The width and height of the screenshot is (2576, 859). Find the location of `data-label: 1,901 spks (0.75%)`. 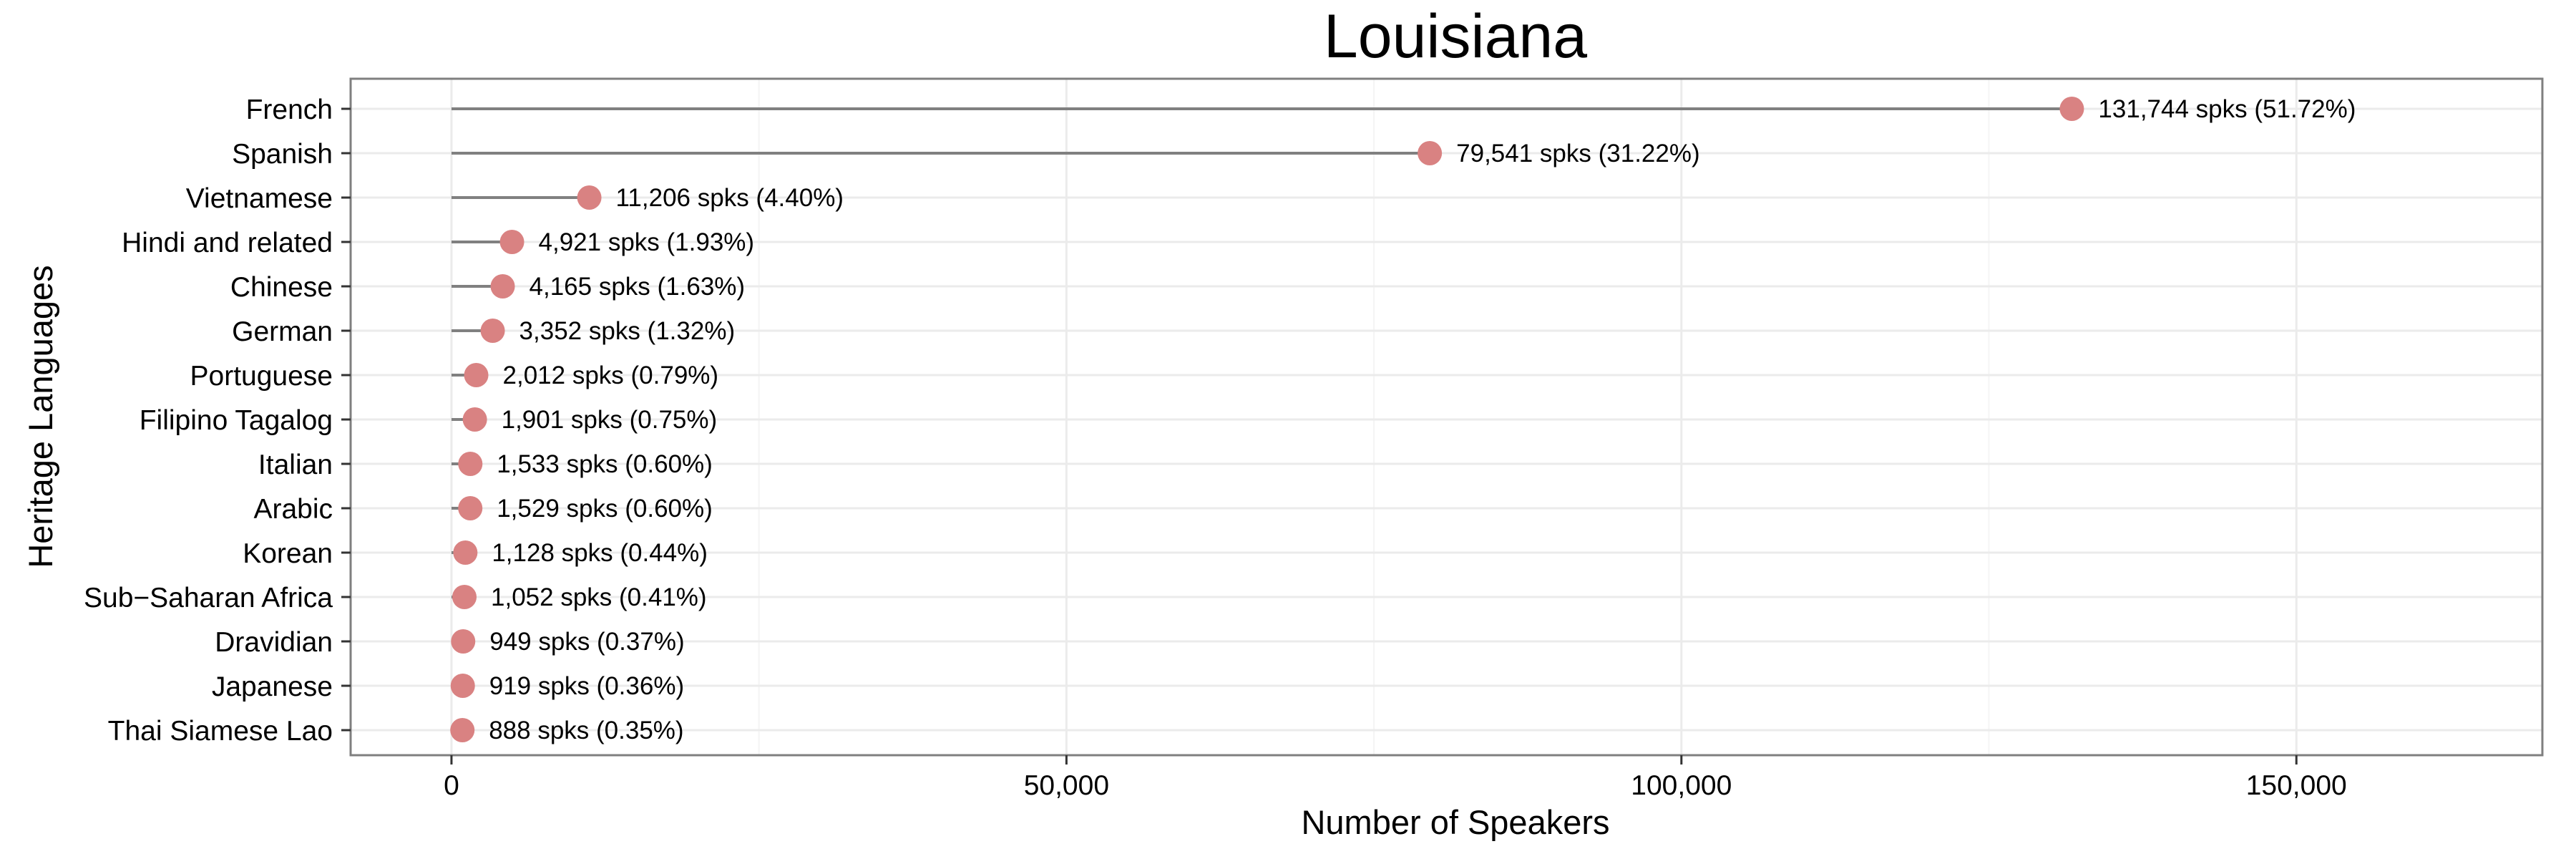

data-label: 1,901 spks (0.75%) is located at coordinates (610, 420).